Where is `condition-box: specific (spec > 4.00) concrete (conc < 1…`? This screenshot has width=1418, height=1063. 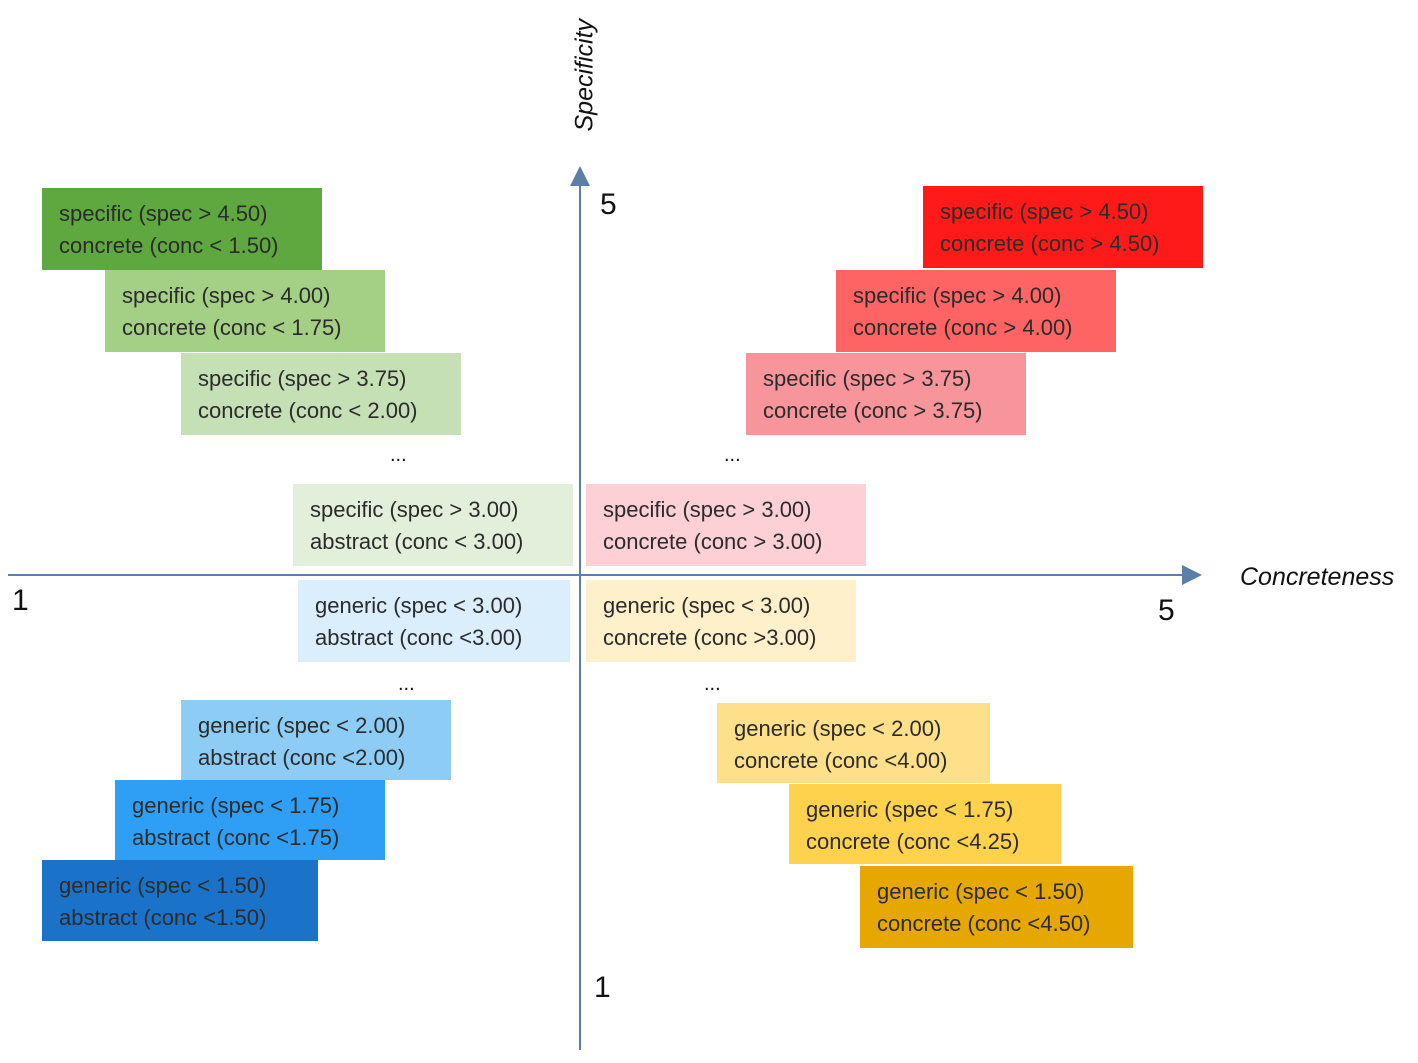
condition-box: specific (spec > 4.00) concrete (conc < 1… is located at coordinates (245, 311).